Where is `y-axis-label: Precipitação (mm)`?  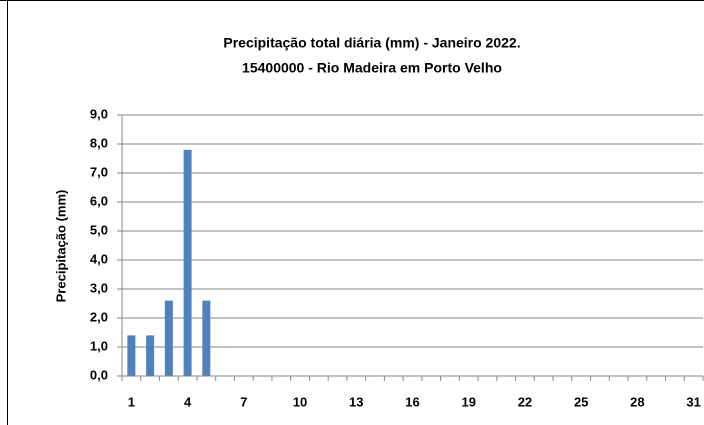 y-axis-label: Precipitação (mm) is located at coordinates (60, 246).